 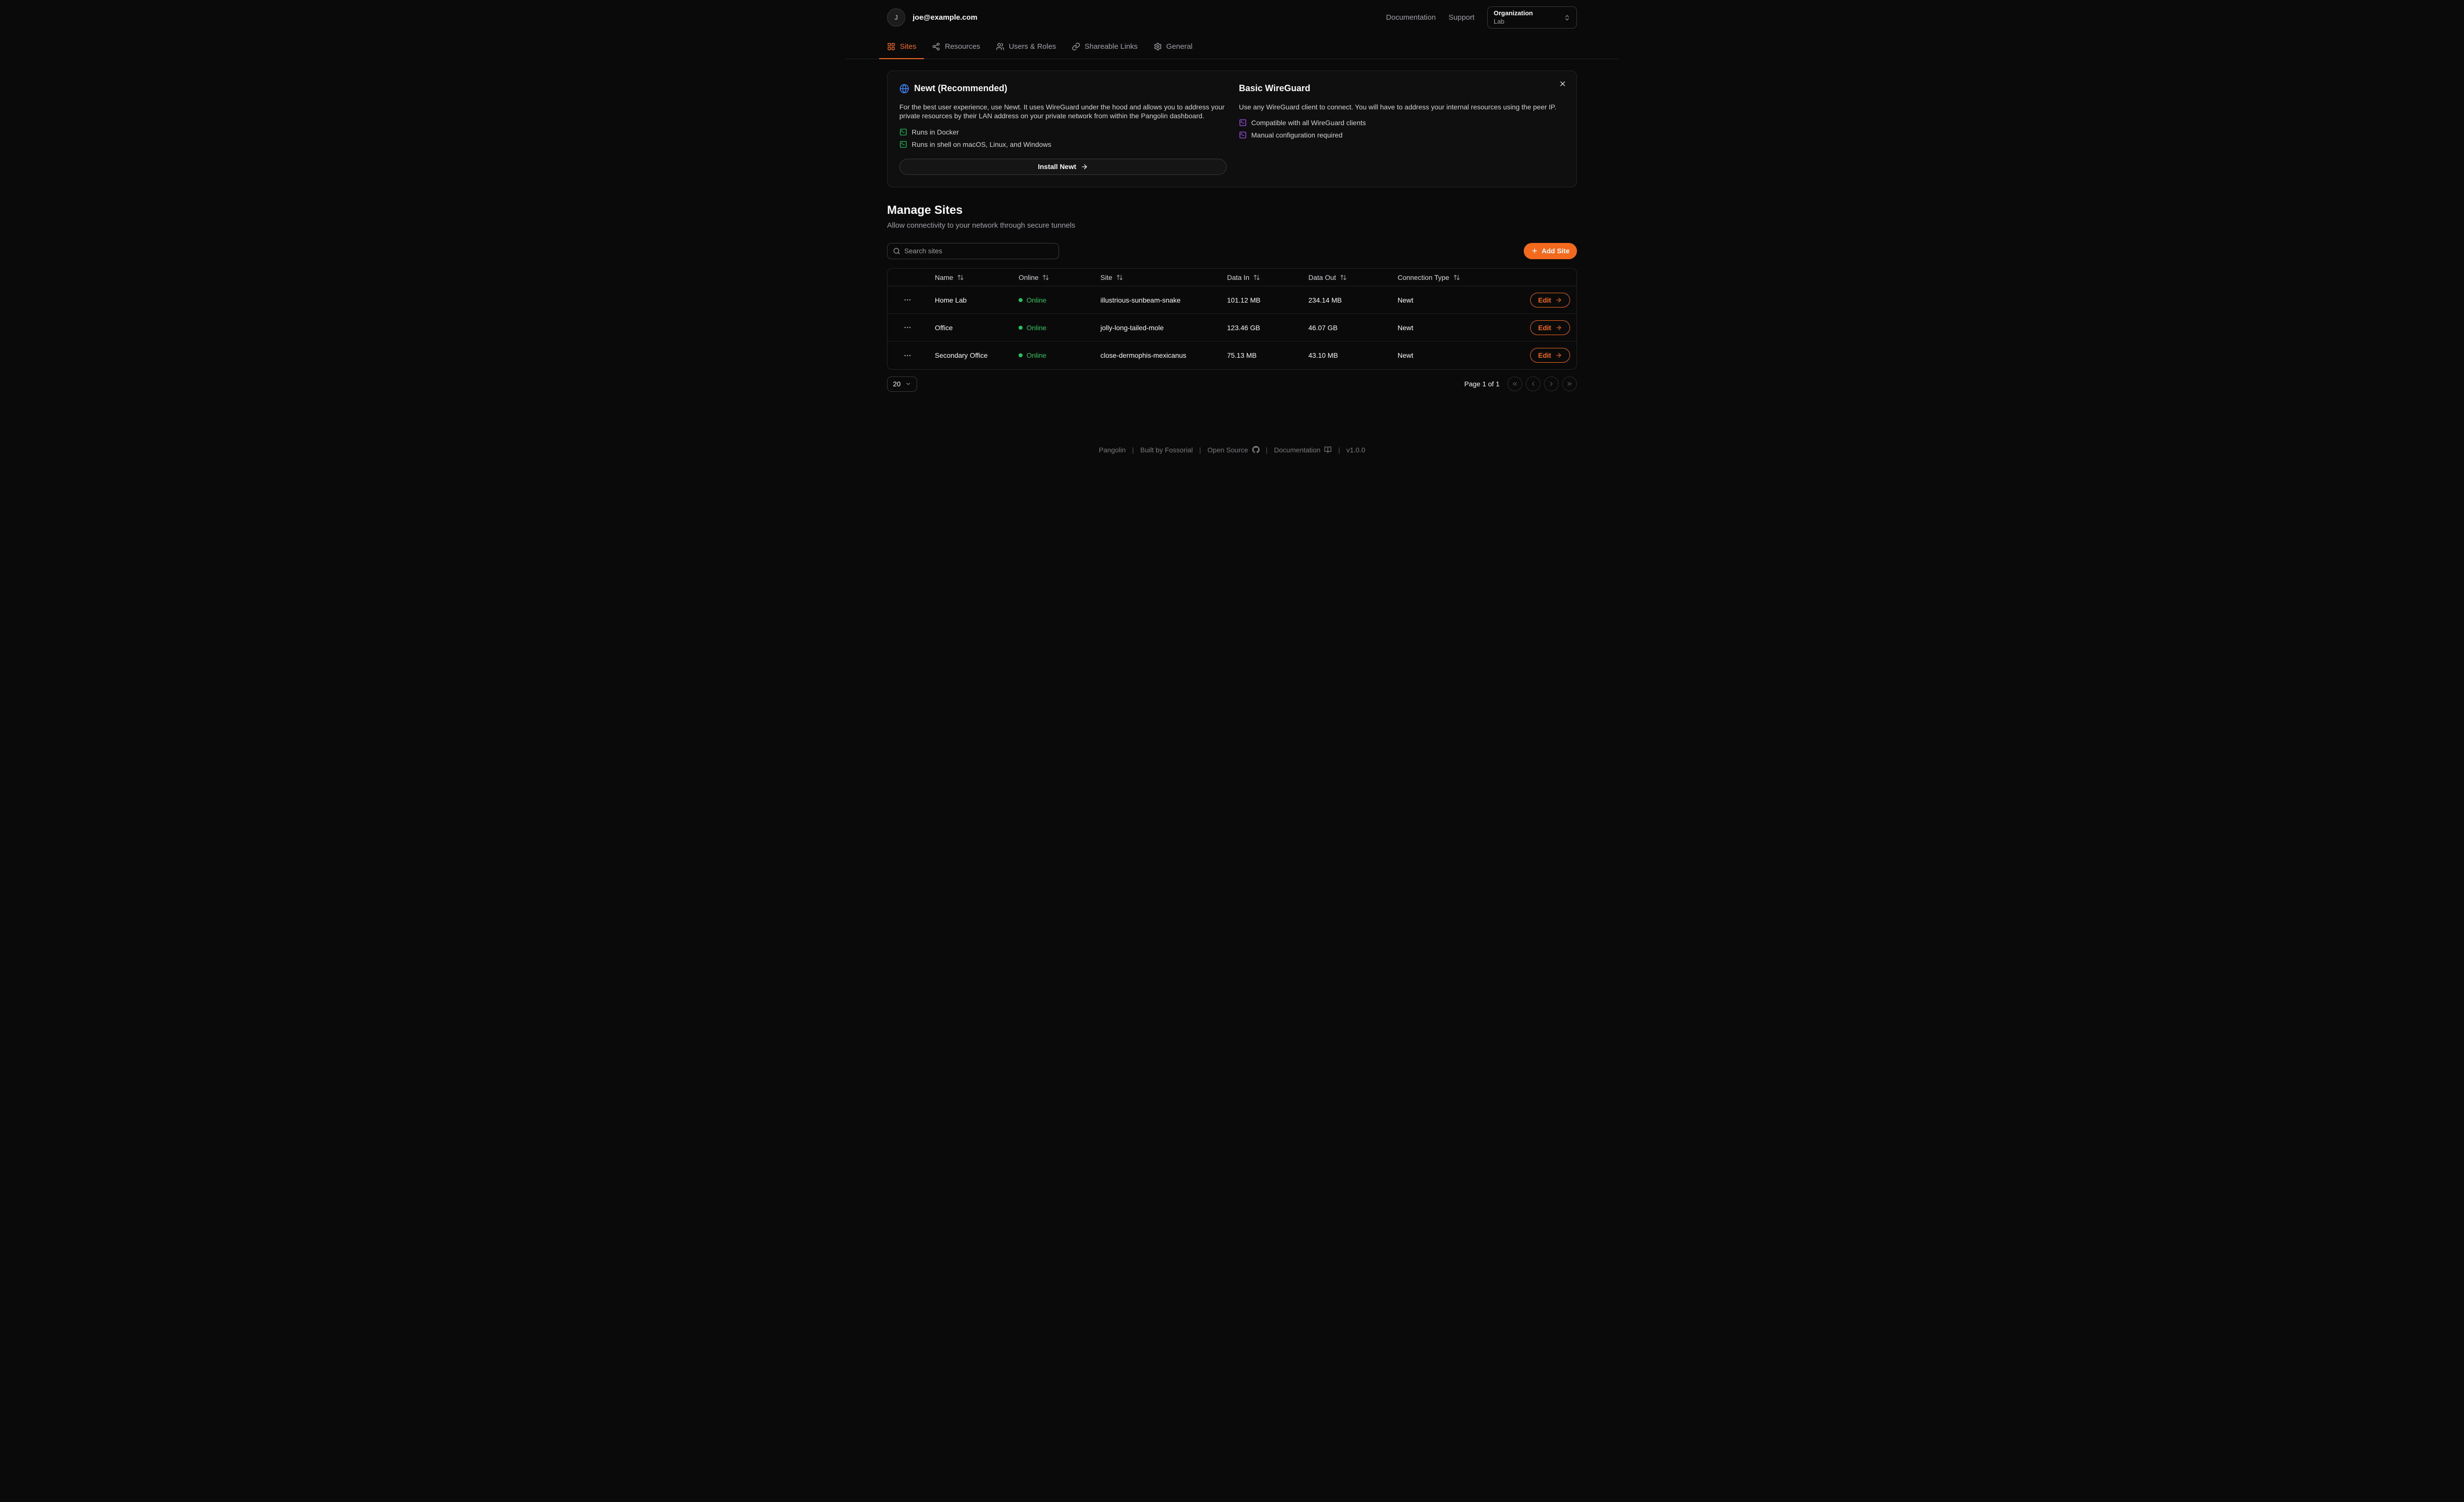 I want to click on organization-selector: Organization Lab, so click(x=1532, y=17).